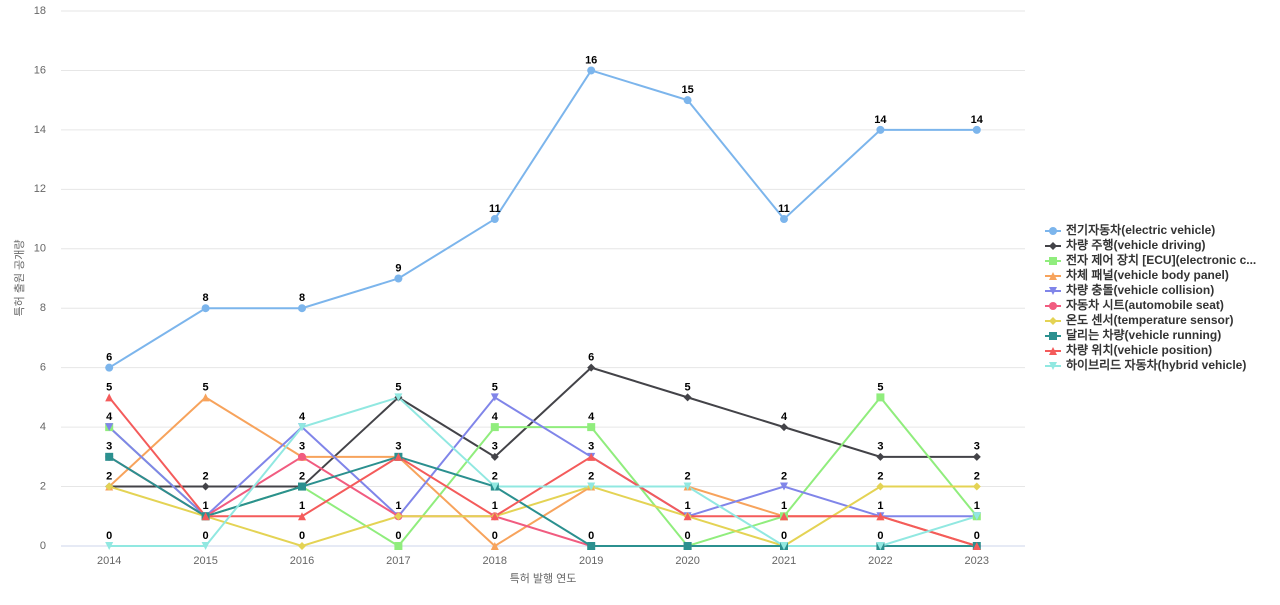 This screenshot has height=605, width=1280. I want to click on x-axis-title: 특허 발행 연도, so click(543, 578).